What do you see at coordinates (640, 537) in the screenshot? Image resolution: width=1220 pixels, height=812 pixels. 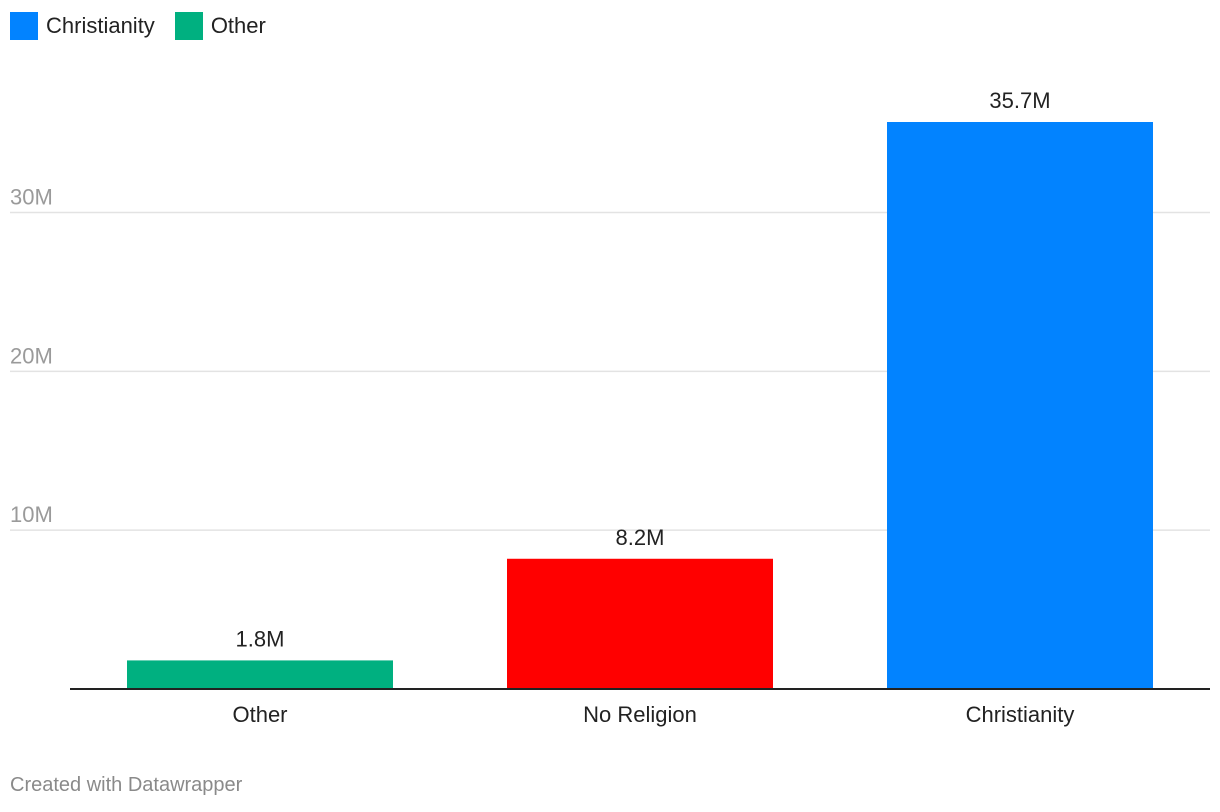 I see `bar-value-label: 8.2M` at bounding box center [640, 537].